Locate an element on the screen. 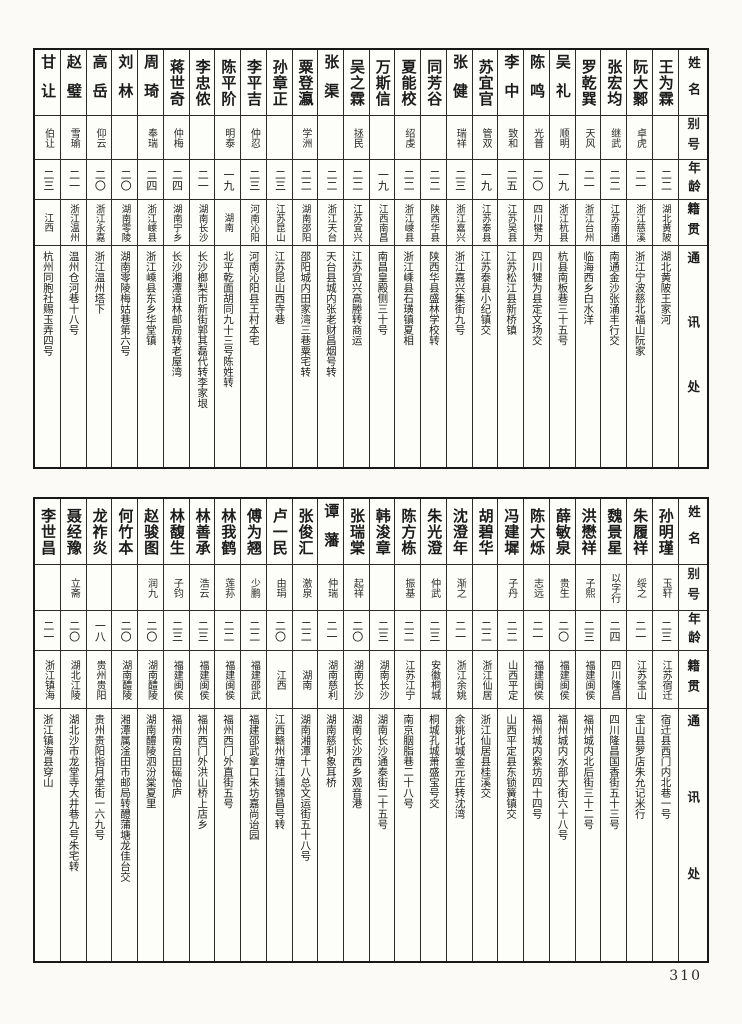 This screenshot has height=1024, width=742. entry-alias: 子熙 is located at coordinates (588, 587).